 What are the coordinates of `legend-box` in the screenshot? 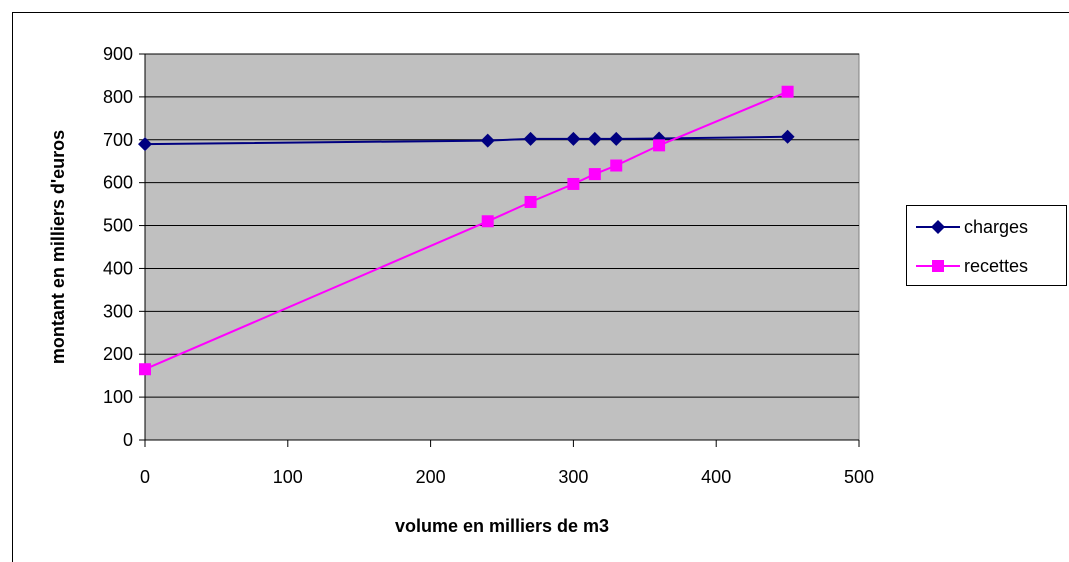 It's located at (986, 245).